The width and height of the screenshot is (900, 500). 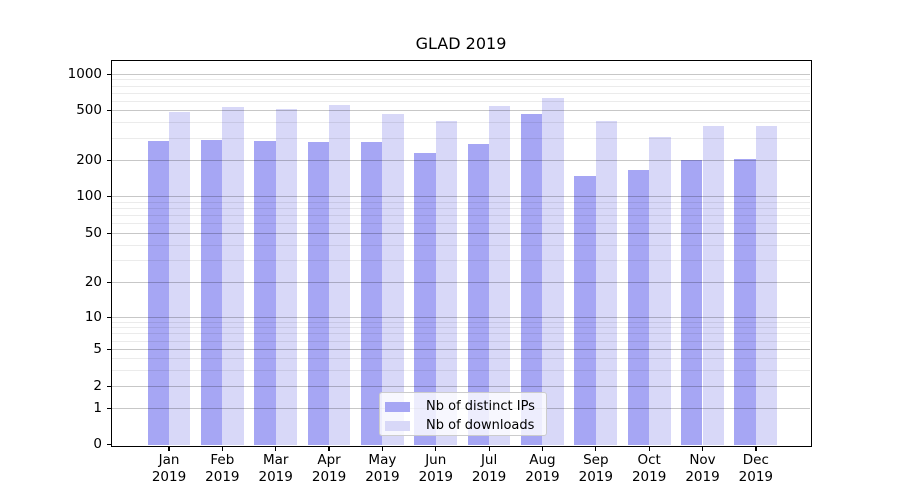 I want to click on bar-aug-downloads, so click(x=553, y=271).